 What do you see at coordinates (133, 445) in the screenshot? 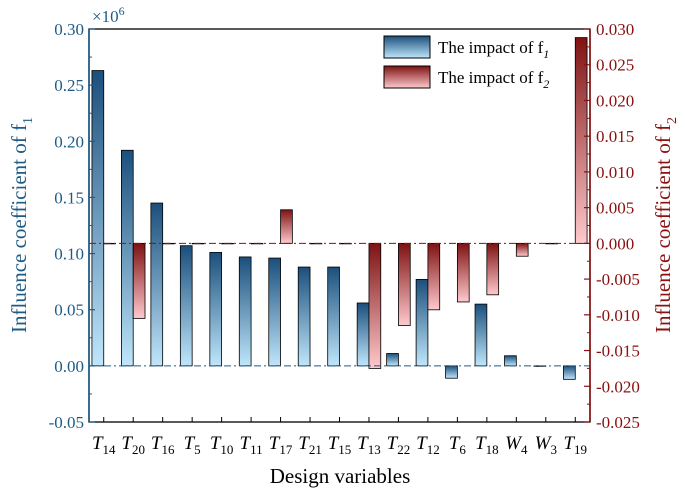
I see `x-tick-label: T20` at bounding box center [133, 445].